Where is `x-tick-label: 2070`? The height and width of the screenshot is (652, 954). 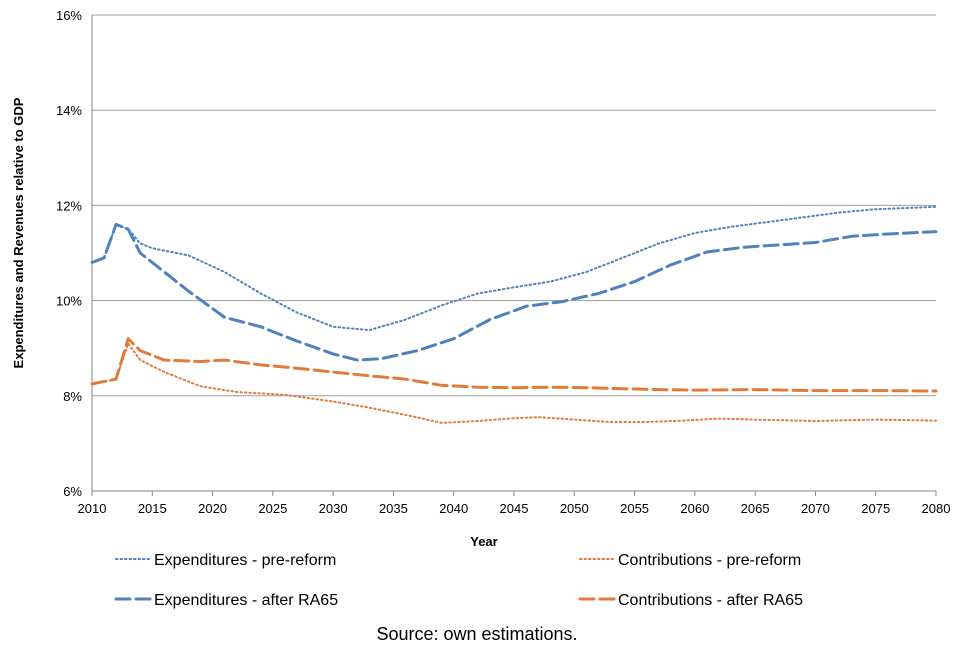 x-tick-label: 2070 is located at coordinates (815, 508).